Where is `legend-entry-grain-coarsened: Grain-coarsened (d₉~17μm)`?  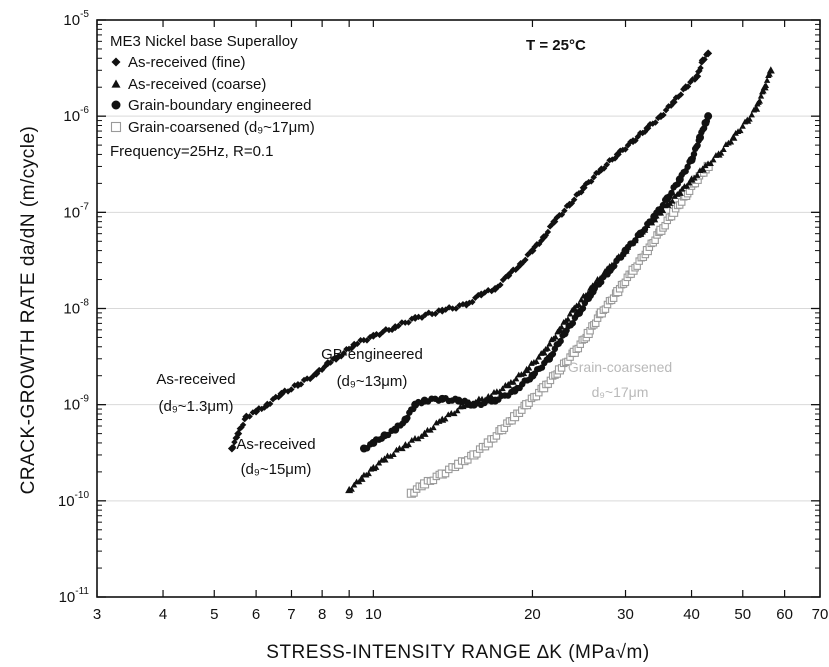 legend-entry-grain-coarsened: Grain-coarsened (d₉~17μm) is located at coordinates (221, 127).